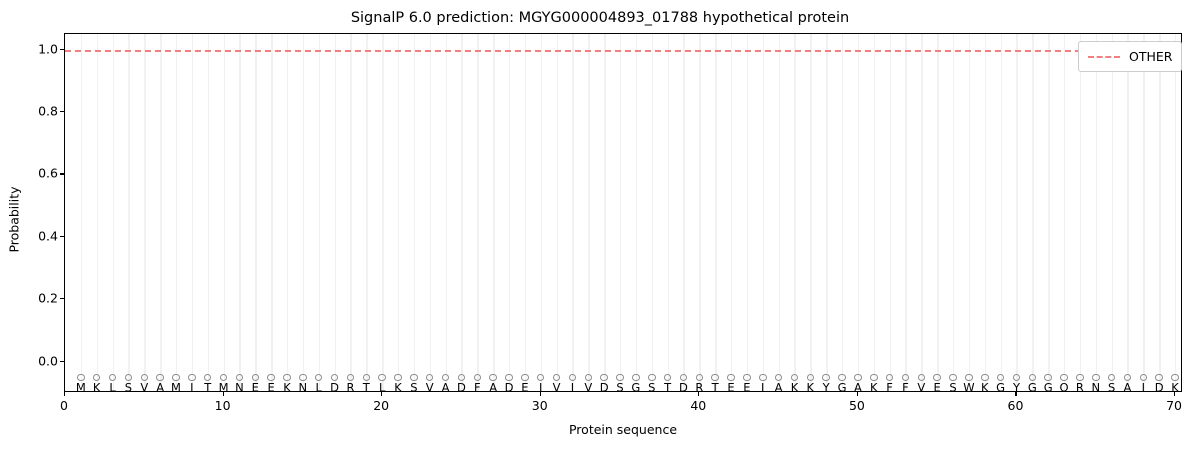  I want to click on legend: OTHER, so click(1130, 56).